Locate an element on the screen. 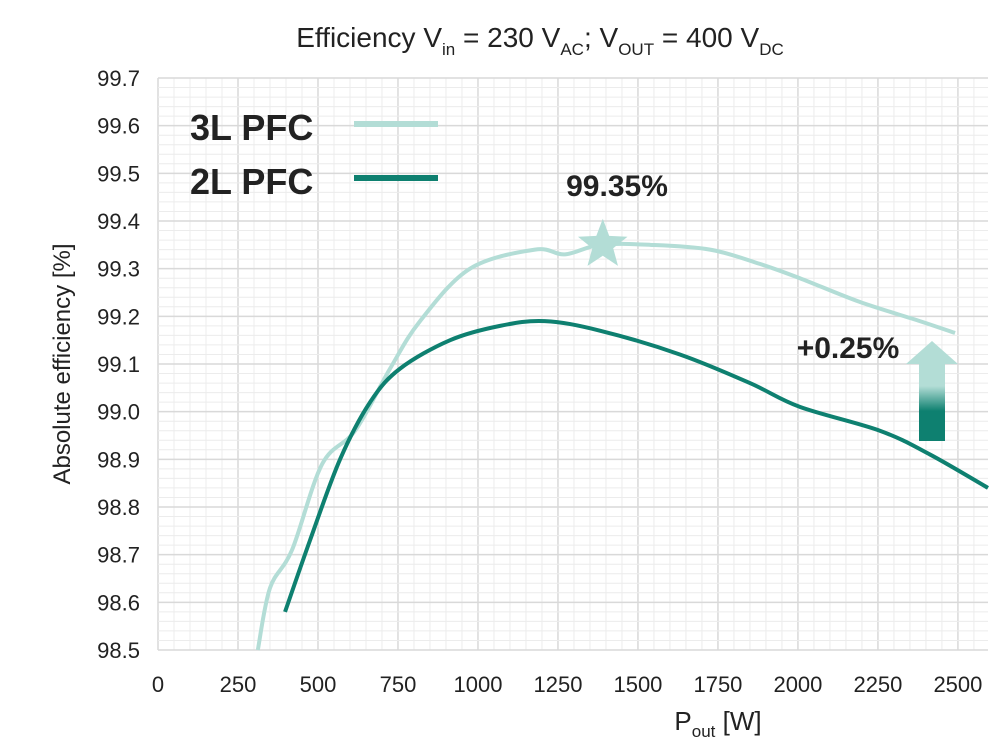 The height and width of the screenshot is (740, 989). y-tick-label: 99.0 is located at coordinates (118, 412).